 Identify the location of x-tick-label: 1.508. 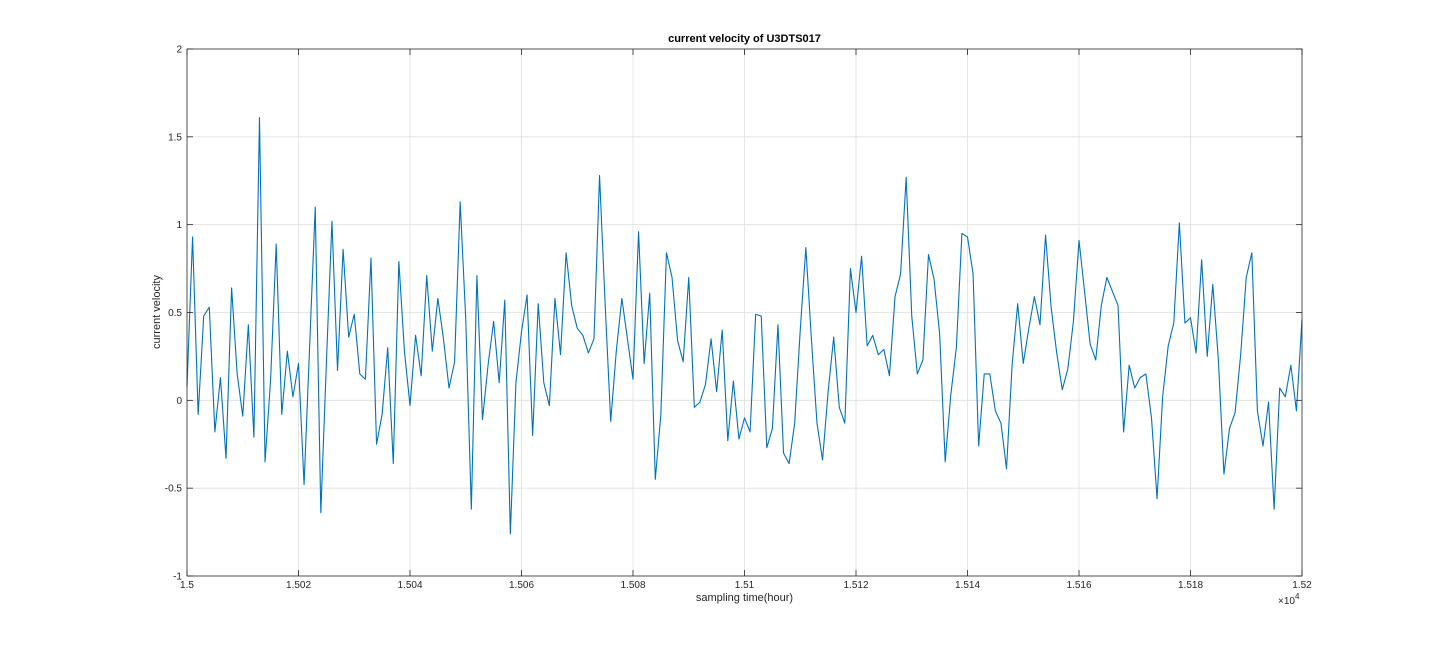
(632, 585).